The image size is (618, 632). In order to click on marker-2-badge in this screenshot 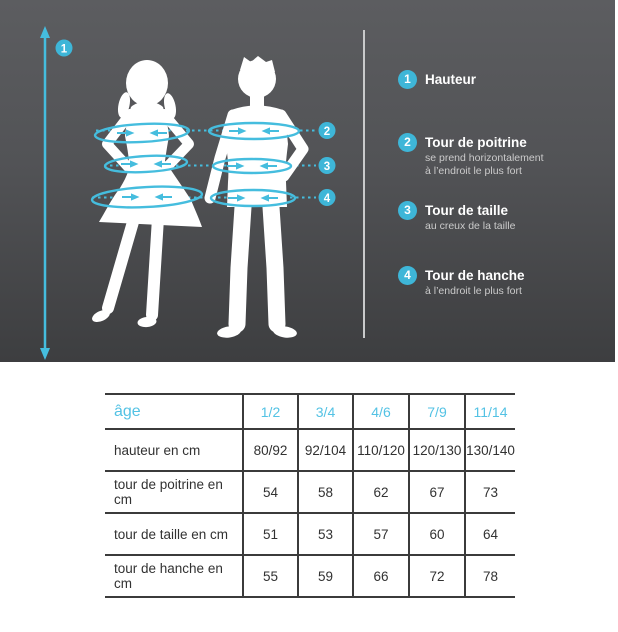, I will do `click(327, 130)`.